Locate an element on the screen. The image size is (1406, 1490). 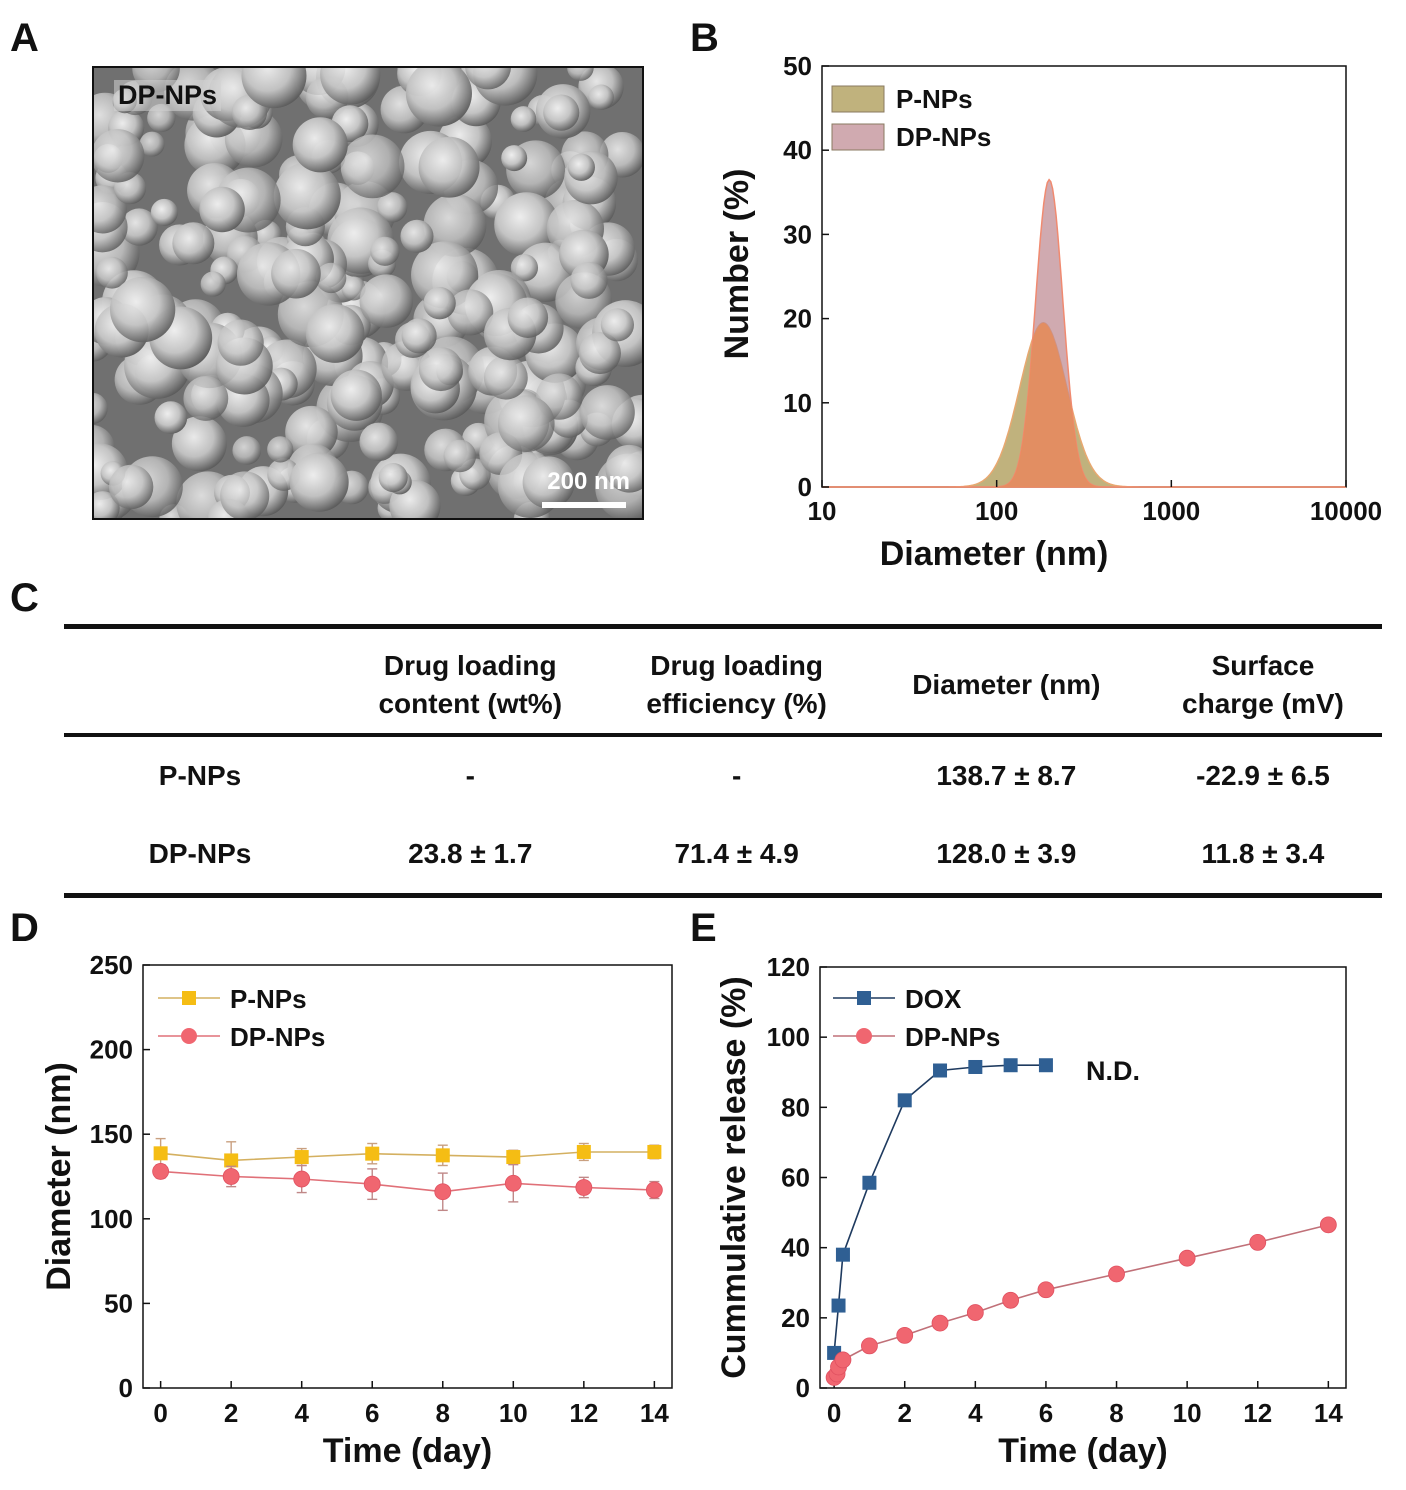
x-tick-label: 14 is located at coordinates (654, 1413).